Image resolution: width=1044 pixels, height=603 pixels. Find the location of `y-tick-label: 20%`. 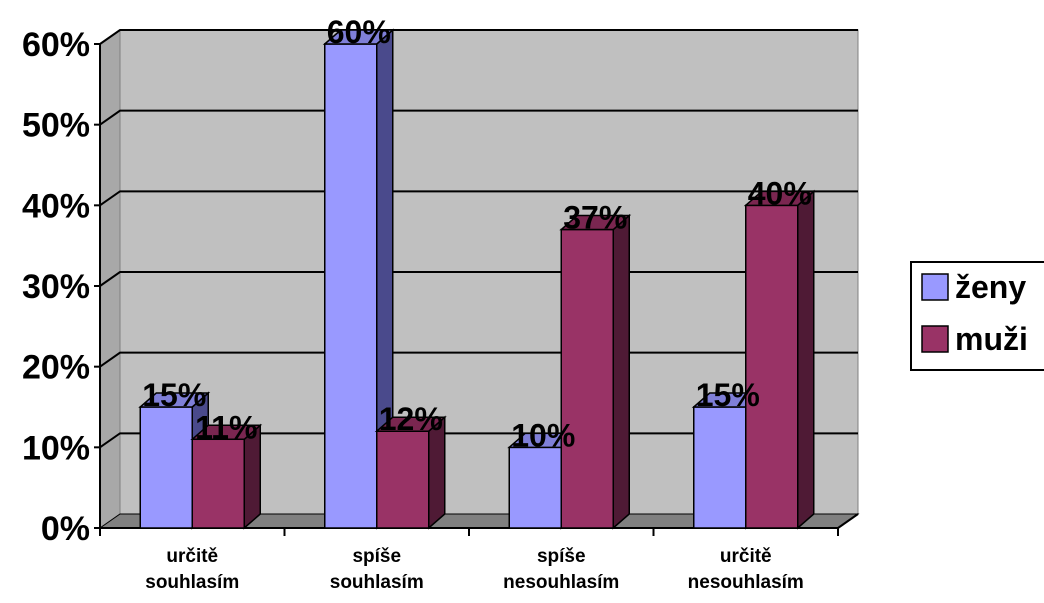

y-tick-label: 20% is located at coordinates (56, 368).